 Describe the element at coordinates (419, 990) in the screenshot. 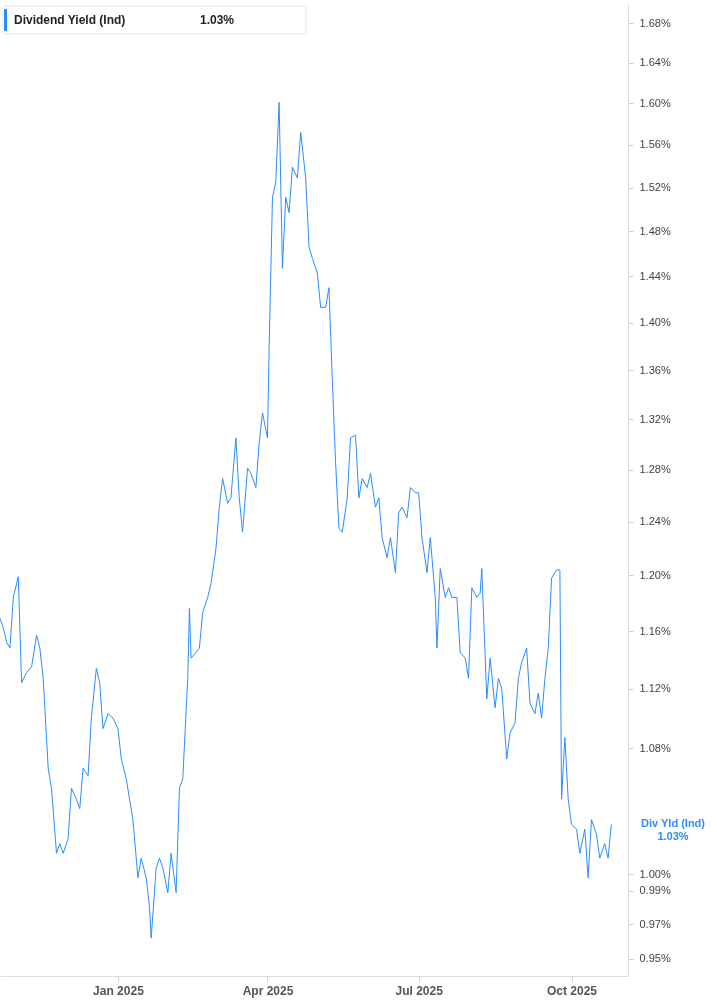

I see `x-tick-label: Jul 2025` at that location.